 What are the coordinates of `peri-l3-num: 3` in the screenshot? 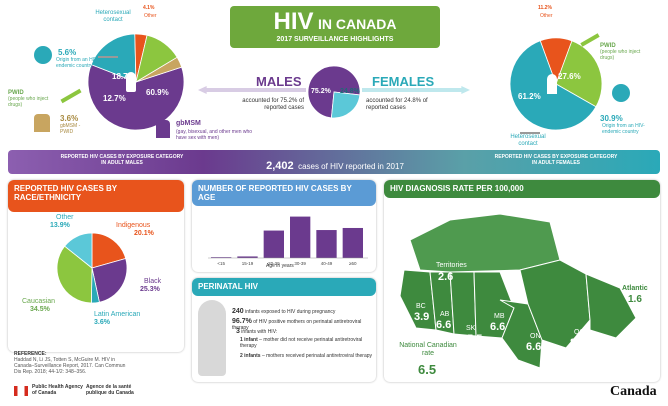 It's located at (238, 331).